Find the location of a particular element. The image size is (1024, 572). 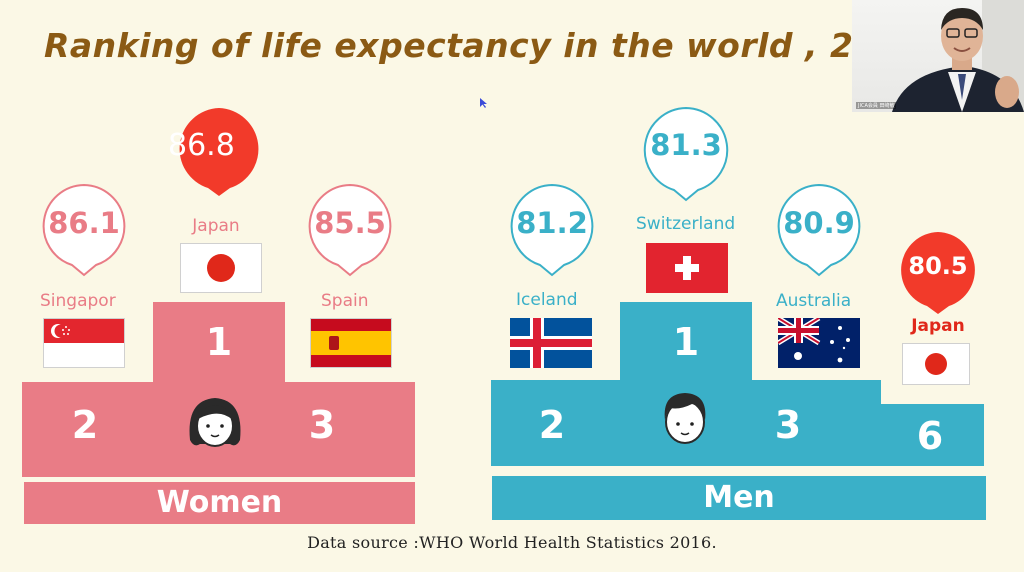

women-second-pin-icon is located at coordinates (84, 230).